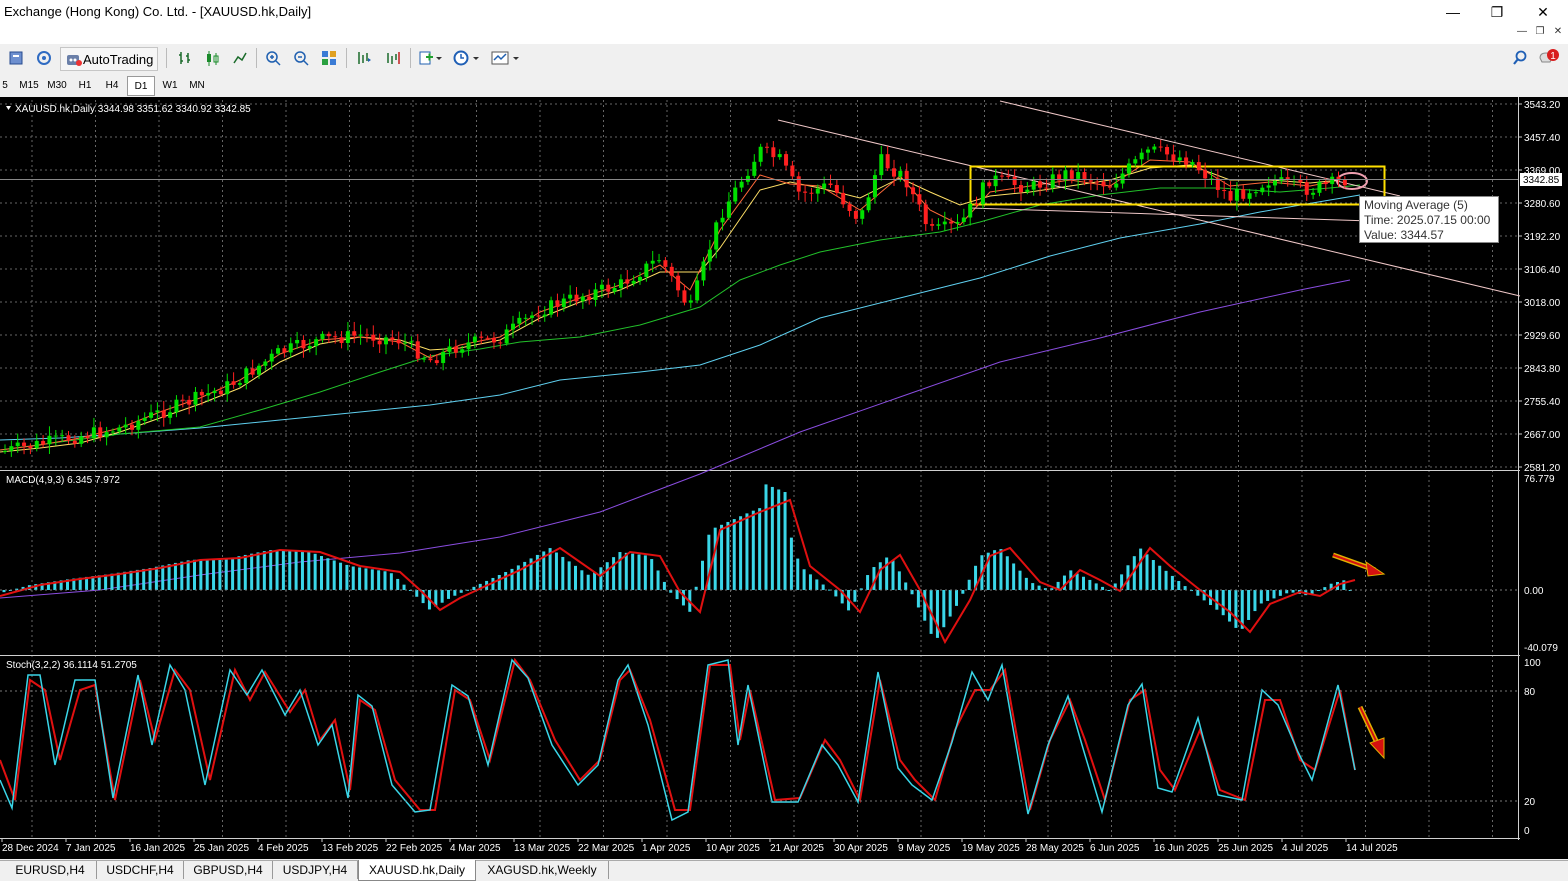  I want to click on macd-signal-line, so click(678, 571).